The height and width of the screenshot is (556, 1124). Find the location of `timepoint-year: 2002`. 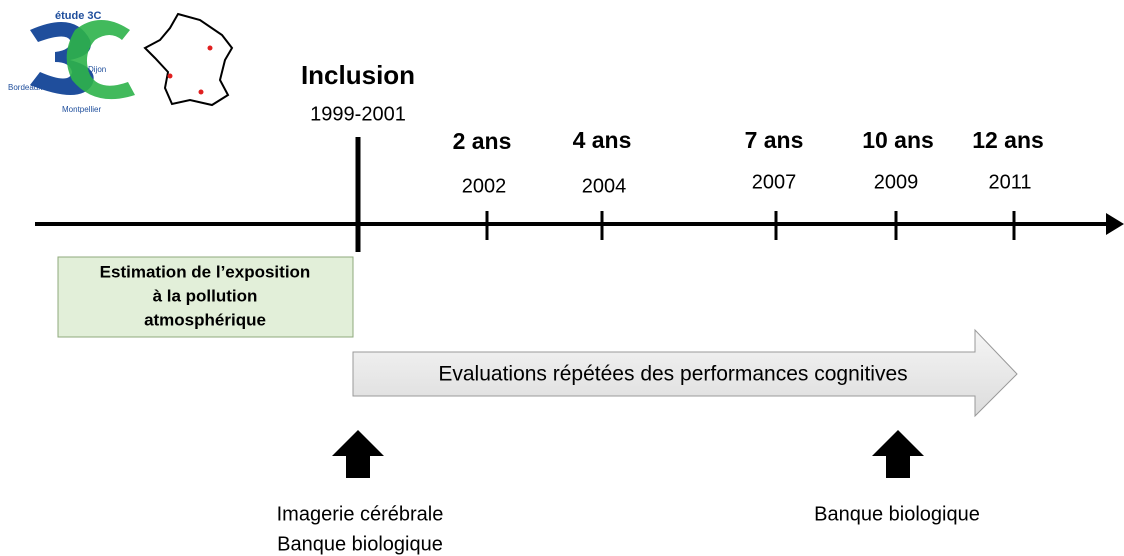

timepoint-year: 2002 is located at coordinates (484, 186).